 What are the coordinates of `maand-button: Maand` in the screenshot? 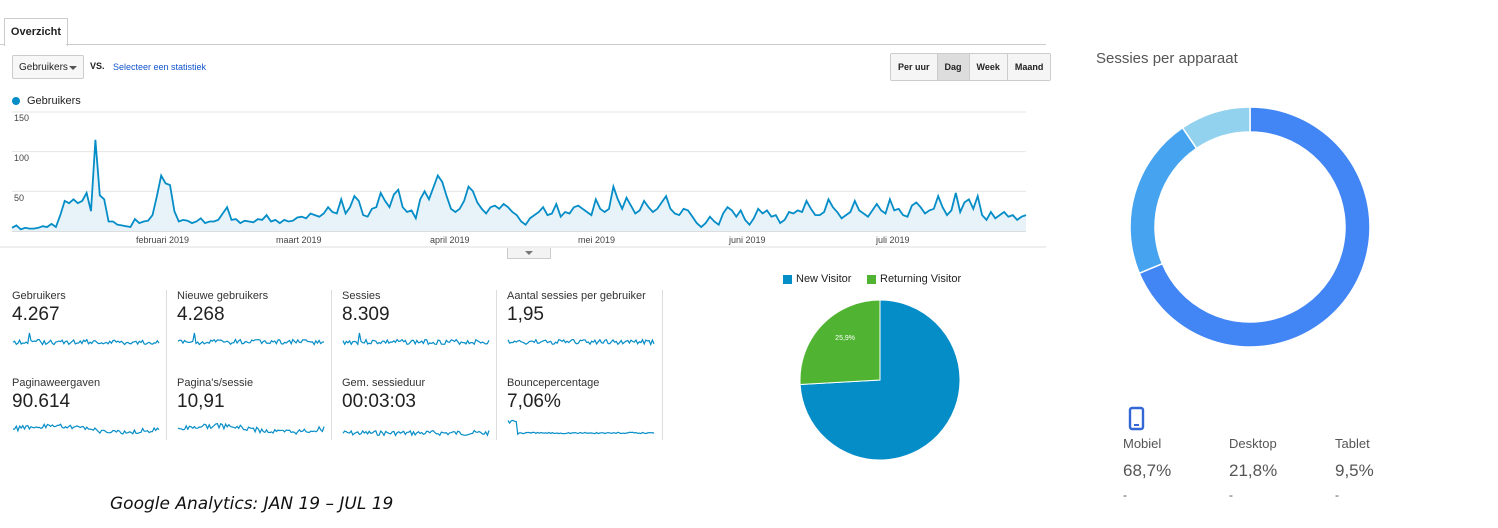 It's located at (1028, 67).